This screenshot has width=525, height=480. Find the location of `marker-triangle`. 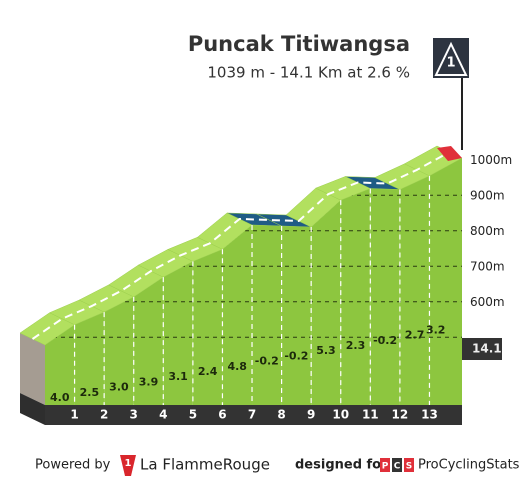

marker-triangle is located at coordinates (451, 58).